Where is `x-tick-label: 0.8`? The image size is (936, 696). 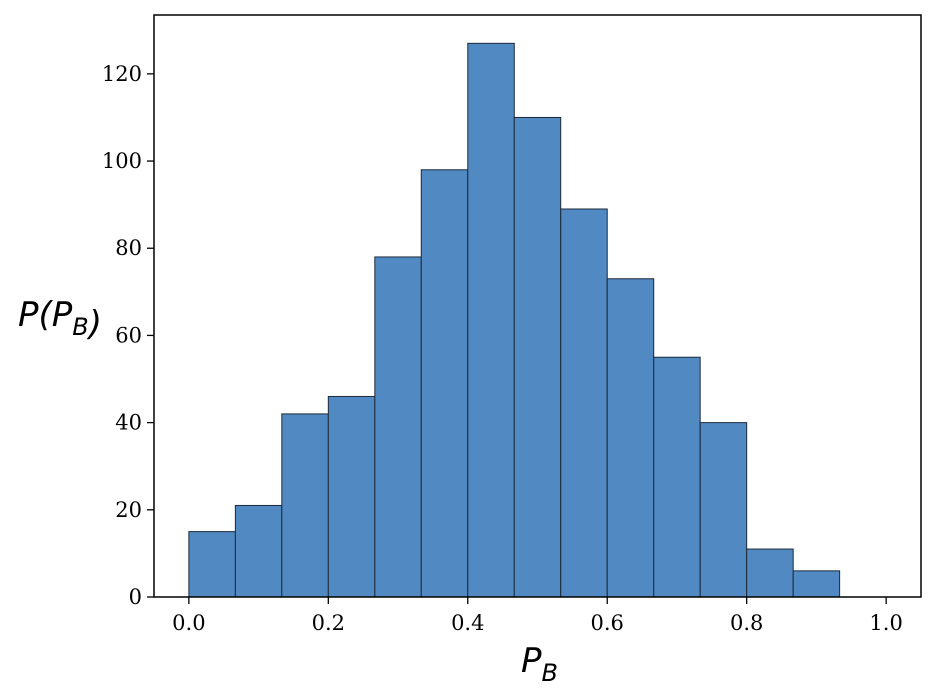 x-tick-label: 0.8 is located at coordinates (746, 623).